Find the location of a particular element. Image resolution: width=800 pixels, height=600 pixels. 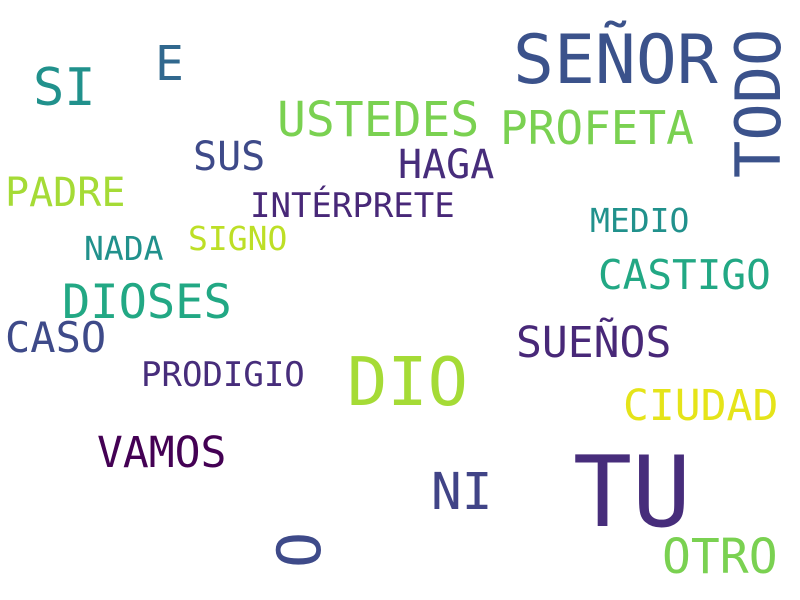

word-tu: TU is located at coordinates (632, 493).